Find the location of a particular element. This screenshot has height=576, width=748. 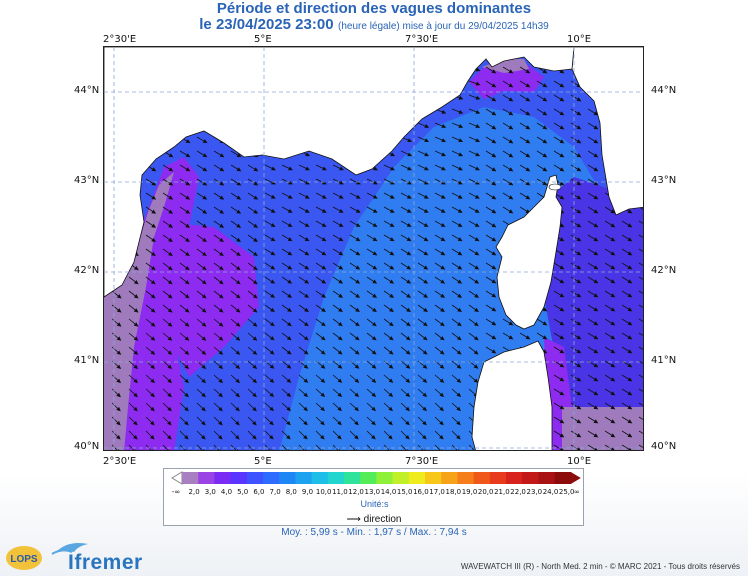

lat-right-label: 40°N is located at coordinates (664, 446).